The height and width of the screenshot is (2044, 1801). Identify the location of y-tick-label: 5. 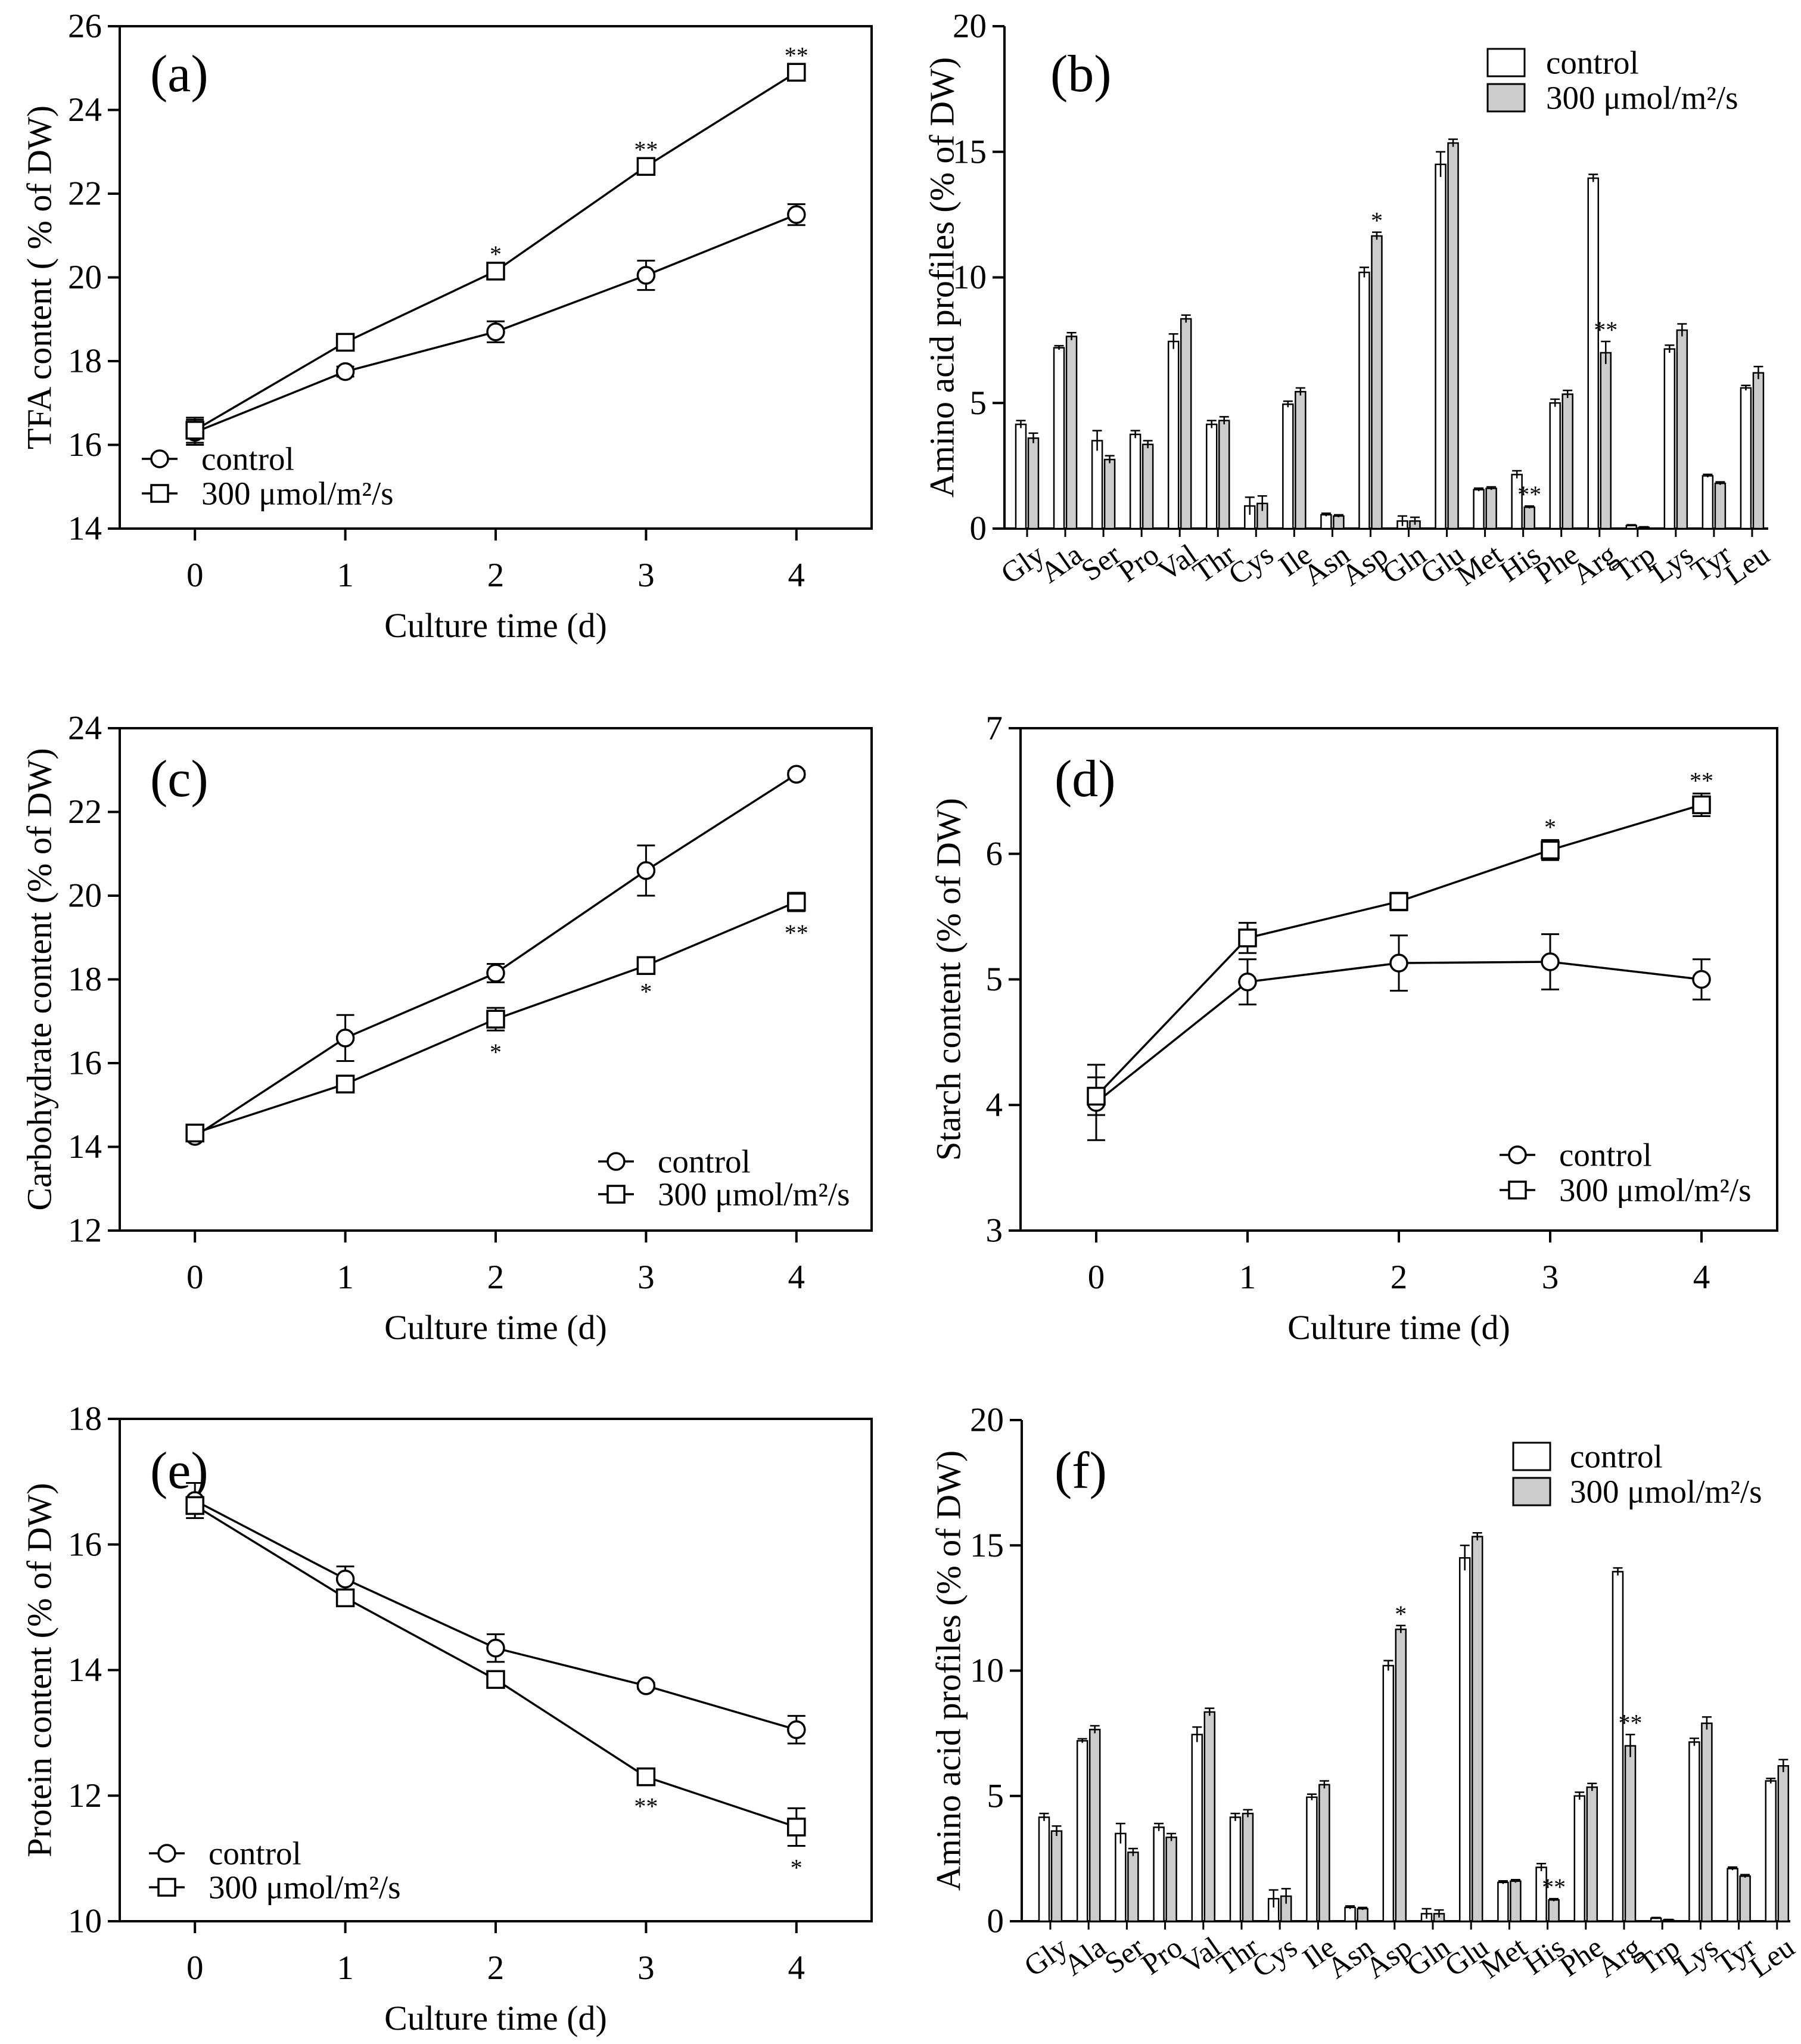
(994, 980).